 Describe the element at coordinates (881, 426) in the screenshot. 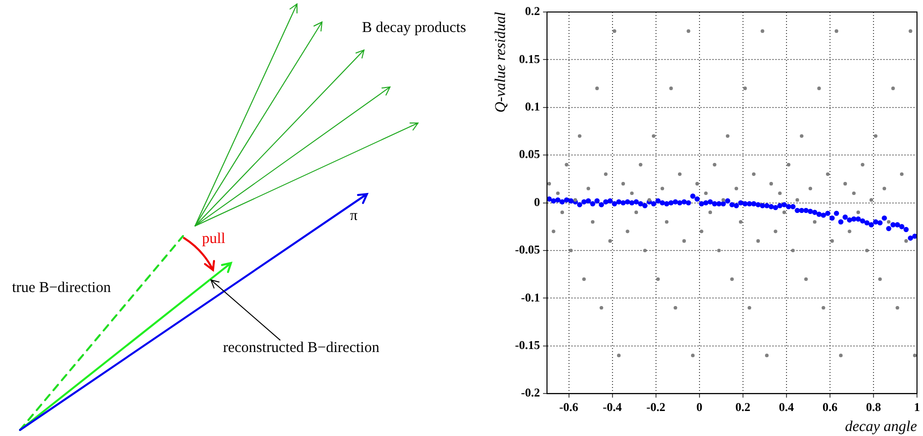

I see `x-axis-title: decay angle` at that location.